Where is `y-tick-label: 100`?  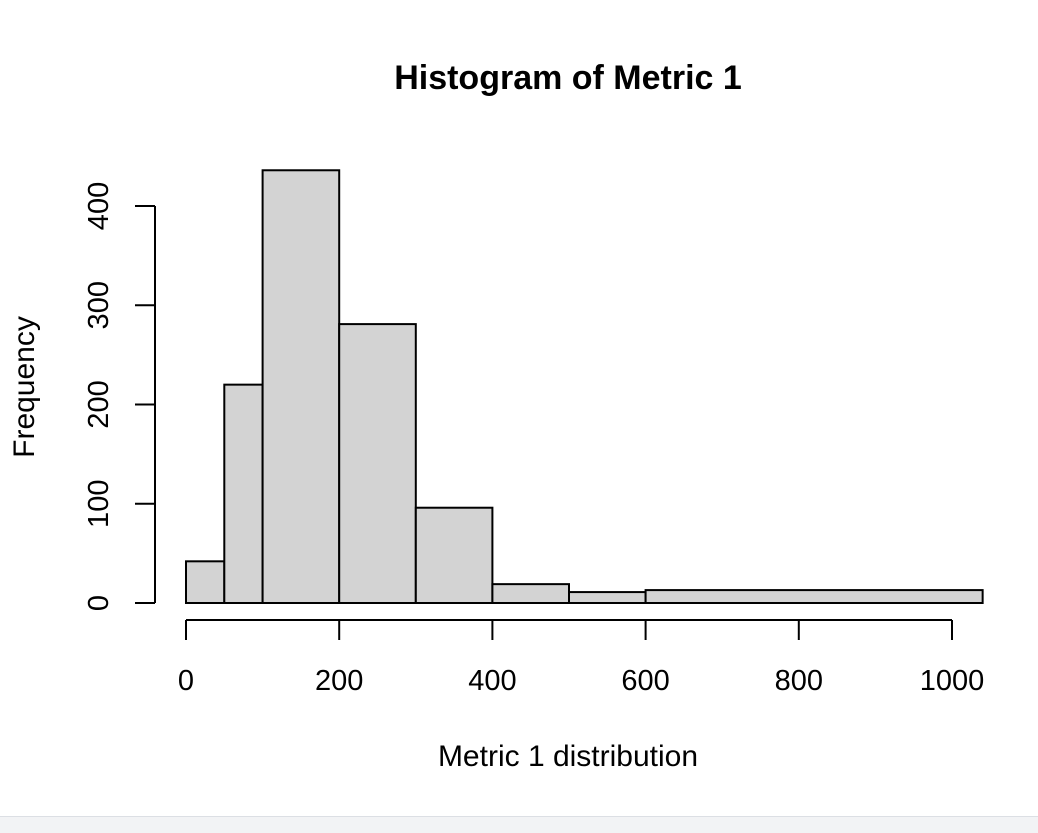
y-tick-label: 100 is located at coordinates (99, 504).